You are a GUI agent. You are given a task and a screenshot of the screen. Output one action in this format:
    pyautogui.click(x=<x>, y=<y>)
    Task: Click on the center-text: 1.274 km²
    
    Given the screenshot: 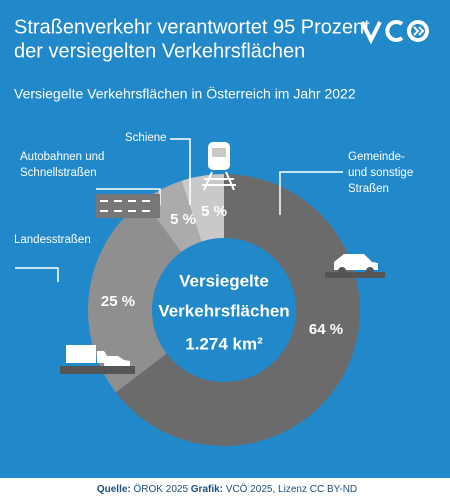 What is the action you would take?
    pyautogui.click(x=224, y=343)
    